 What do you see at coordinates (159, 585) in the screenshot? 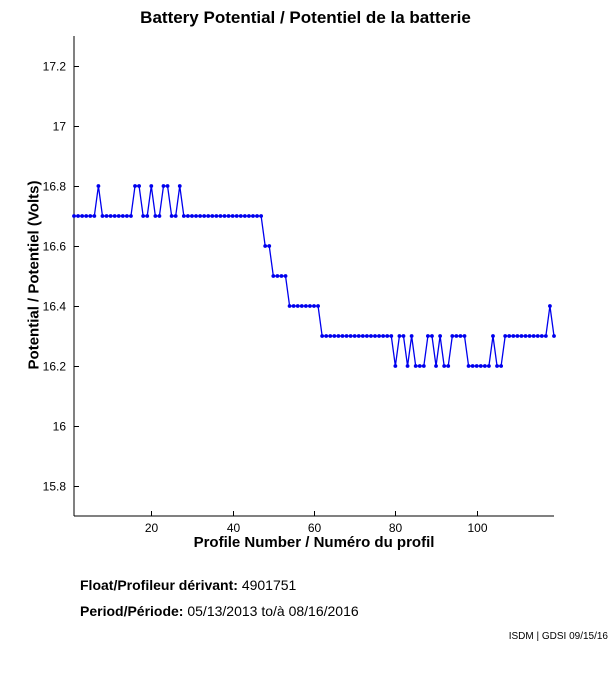
I see `float-label: Float/Profileur dérivant:` at bounding box center [159, 585].